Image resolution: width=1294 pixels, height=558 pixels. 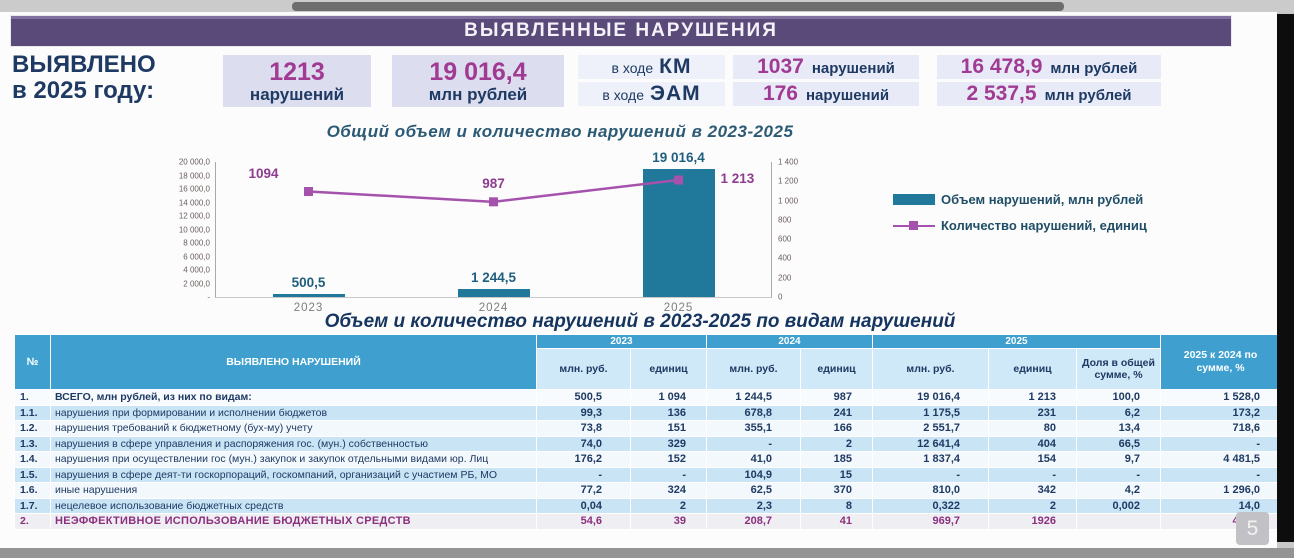 I want to click on value-cell: 74,0, so click(x=583, y=443).